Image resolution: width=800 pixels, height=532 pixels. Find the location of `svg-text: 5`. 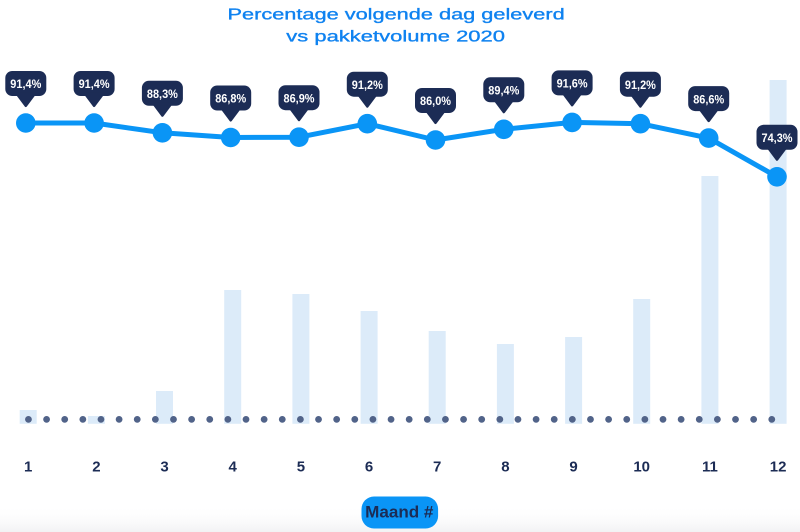

svg-text: 5 is located at coordinates (301, 467).